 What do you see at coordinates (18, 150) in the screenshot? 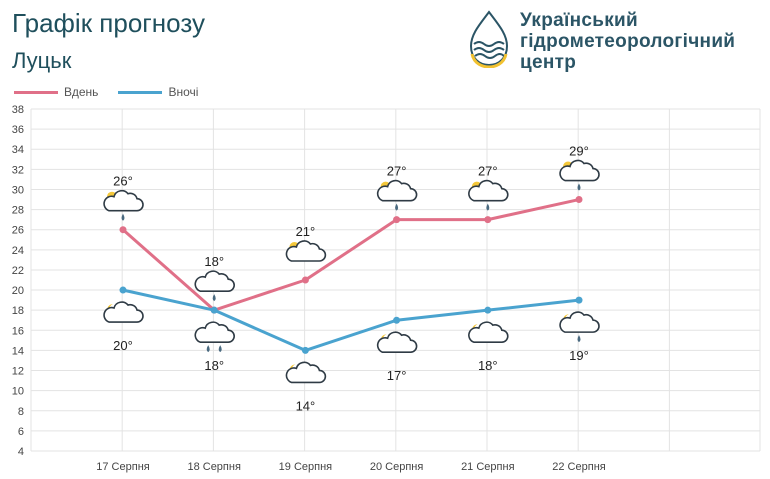
I see `y-tick-label: 34` at bounding box center [18, 150].